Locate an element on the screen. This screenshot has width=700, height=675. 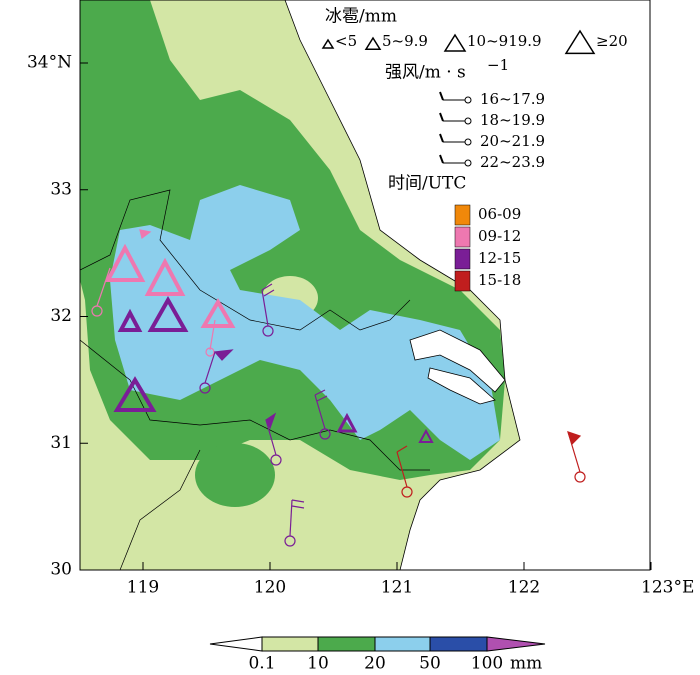
y-tick-label: 33 is located at coordinates (61, 189).